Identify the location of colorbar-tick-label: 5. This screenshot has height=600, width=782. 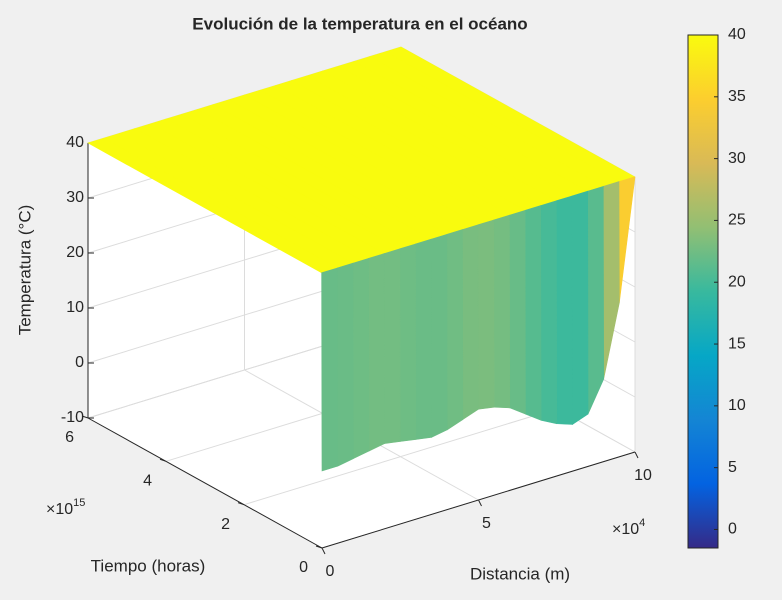
(732, 467).